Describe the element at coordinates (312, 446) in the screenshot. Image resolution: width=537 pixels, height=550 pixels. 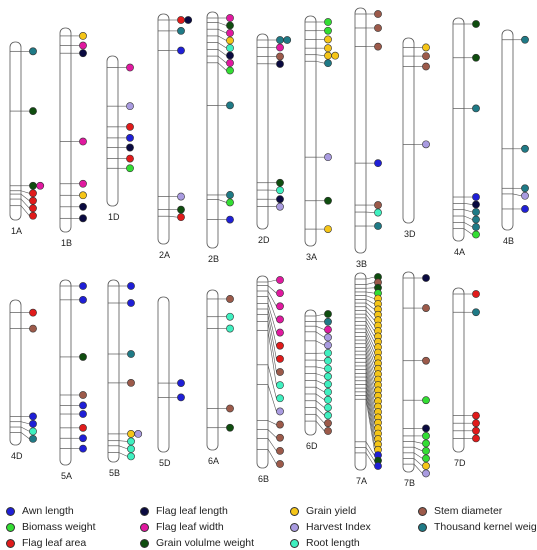
I see `chromosome-label: 6D` at that location.